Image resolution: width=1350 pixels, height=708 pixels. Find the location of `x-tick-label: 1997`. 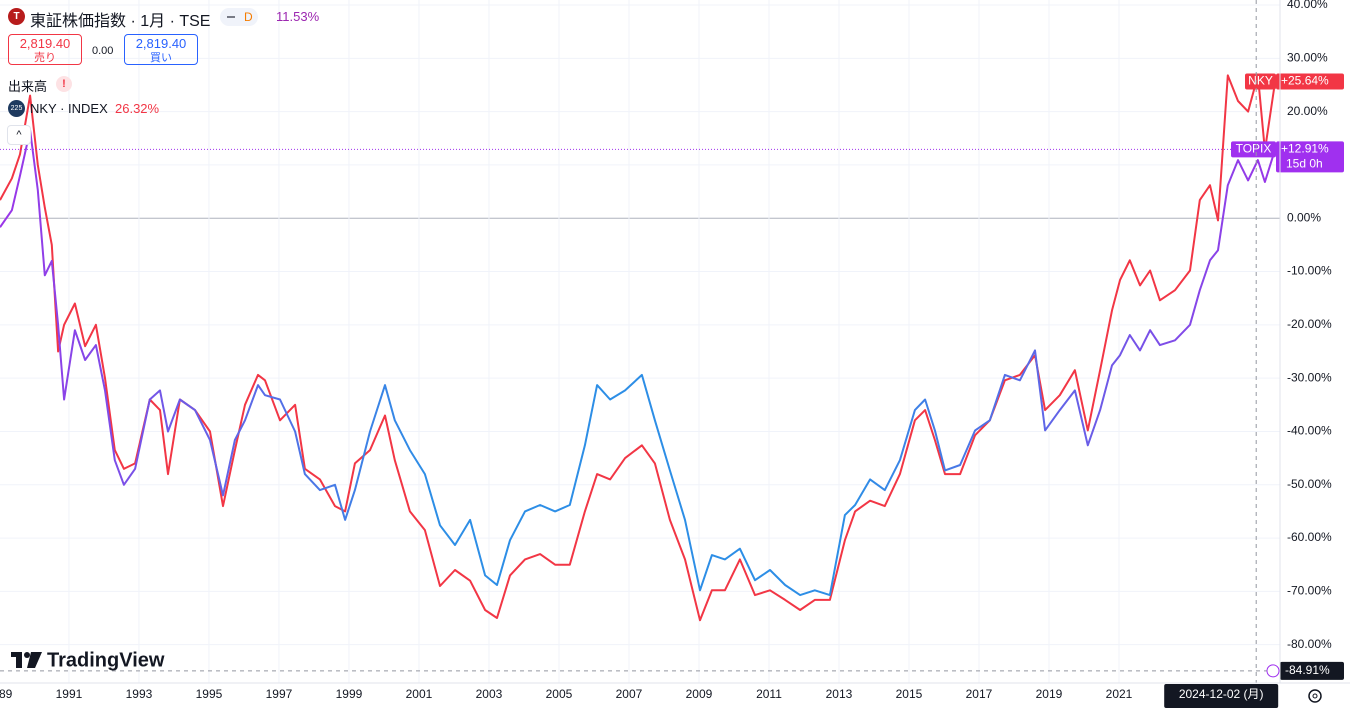

x-tick-label: 1997 is located at coordinates (279, 694).